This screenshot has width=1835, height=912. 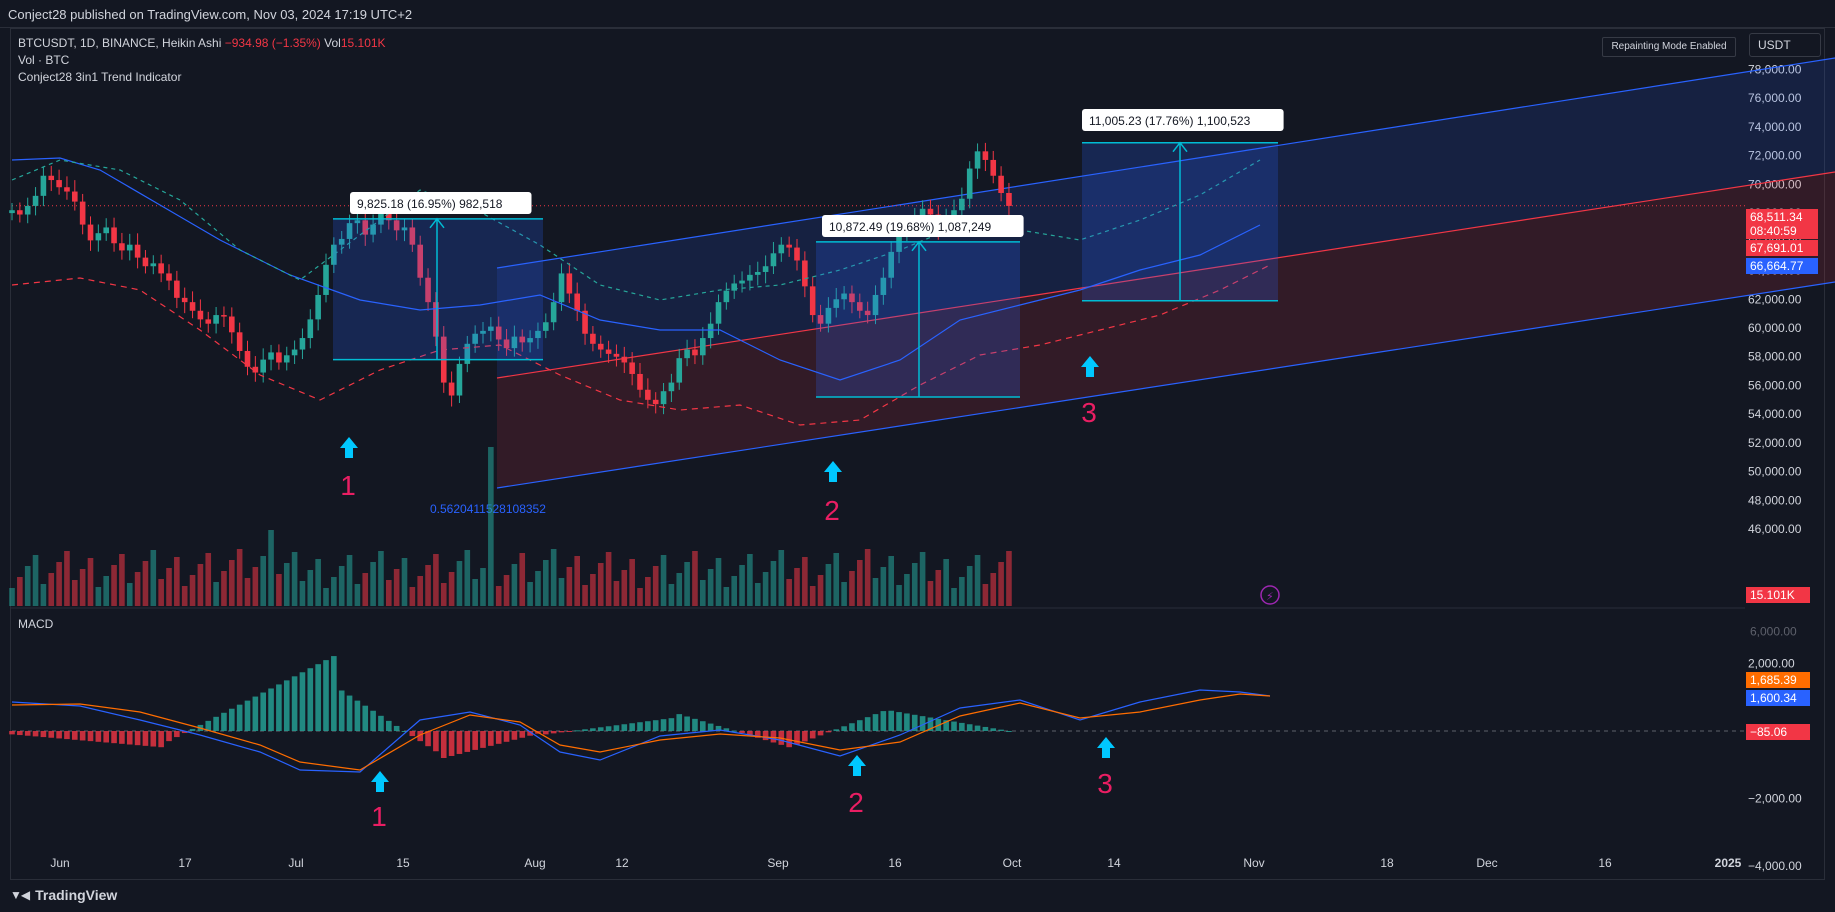 What do you see at coordinates (856, 802) in the screenshot?
I see `macd-signal-marker: 2` at bounding box center [856, 802].